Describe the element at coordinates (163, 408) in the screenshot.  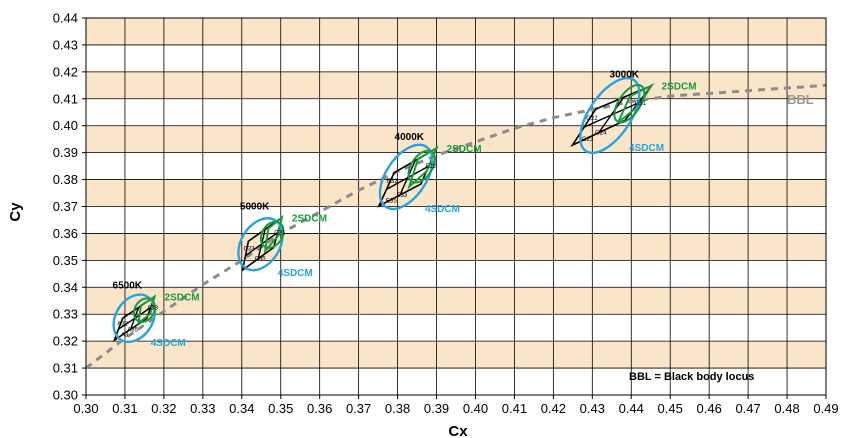
I see `x-tick-label: 0.32` at that location.